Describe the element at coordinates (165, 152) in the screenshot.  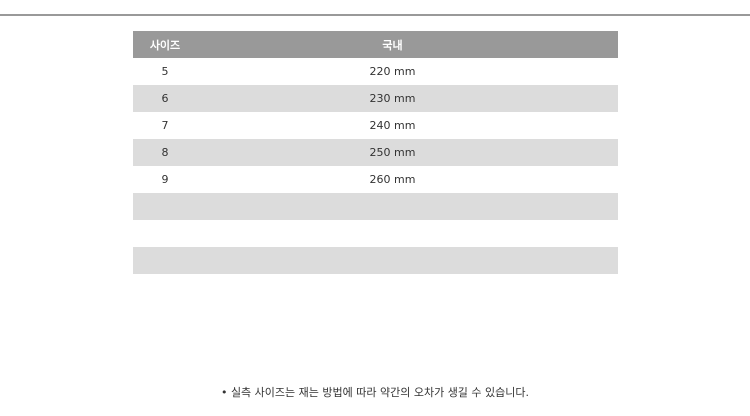
I see `size-cell: 8` at that location.